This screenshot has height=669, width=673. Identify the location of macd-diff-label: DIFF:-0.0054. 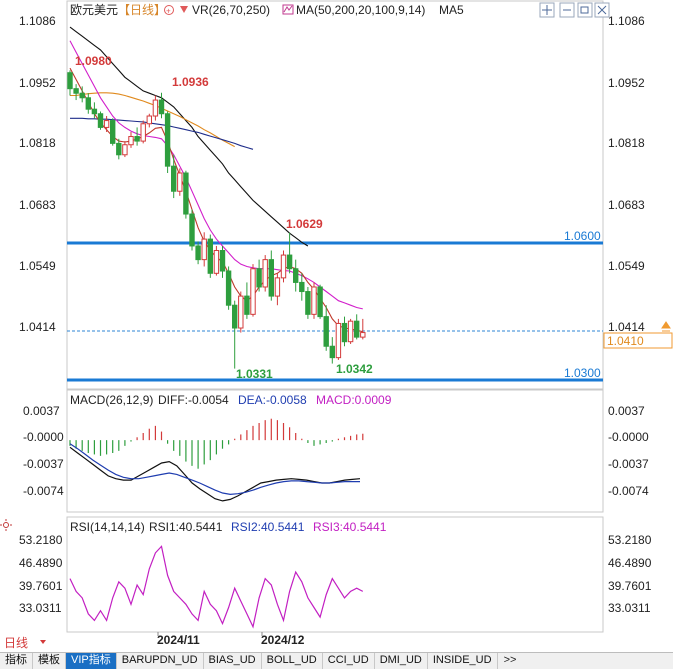
(193, 400).